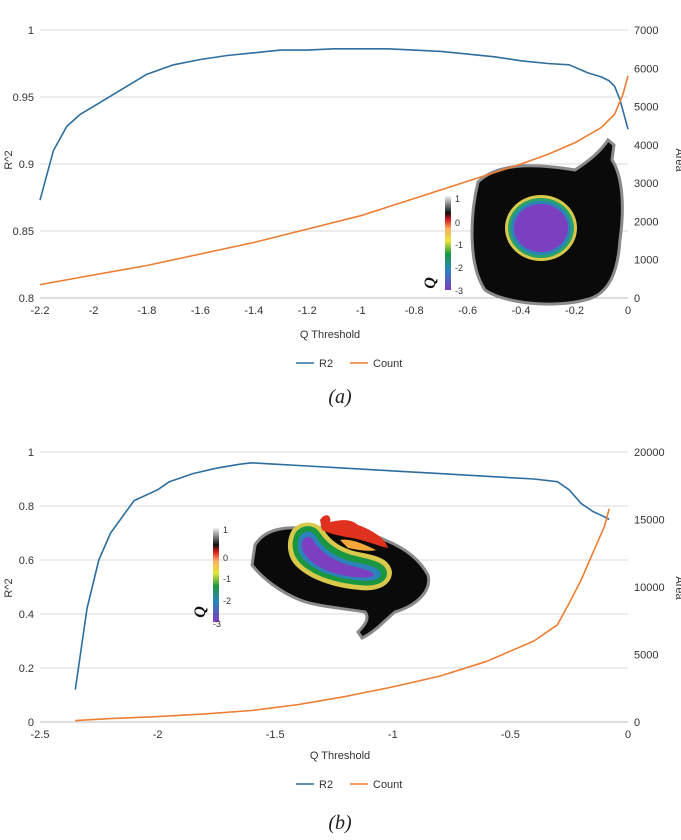 This screenshot has height=840, width=681. What do you see at coordinates (646, 261) in the screenshot?
I see `y2-tick-label: 1000` at bounding box center [646, 261].